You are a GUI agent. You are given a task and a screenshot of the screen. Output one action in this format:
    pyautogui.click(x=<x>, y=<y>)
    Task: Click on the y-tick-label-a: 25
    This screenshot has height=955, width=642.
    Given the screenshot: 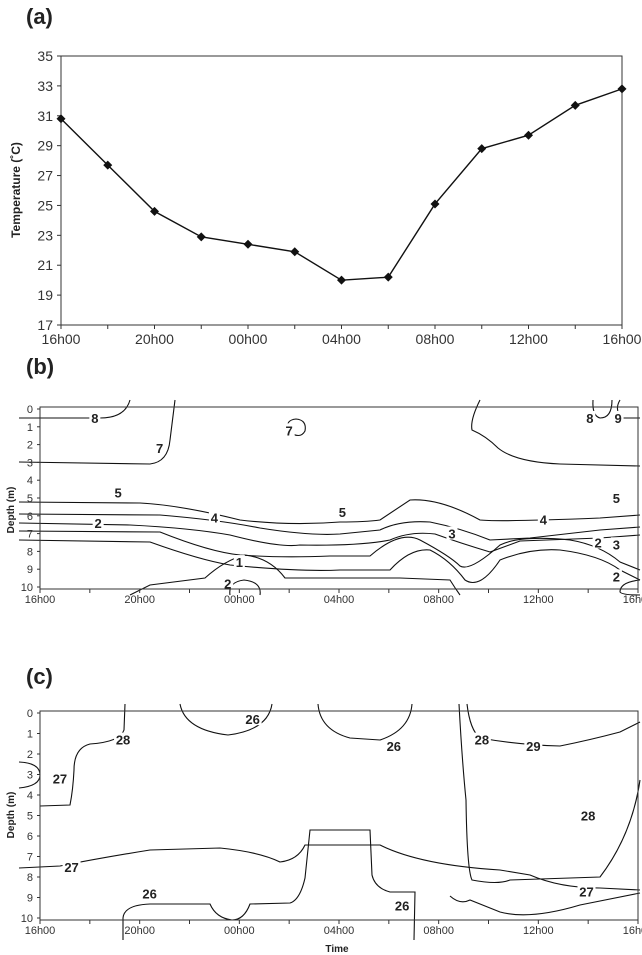 What is the action you would take?
    pyautogui.click(x=45, y=205)
    